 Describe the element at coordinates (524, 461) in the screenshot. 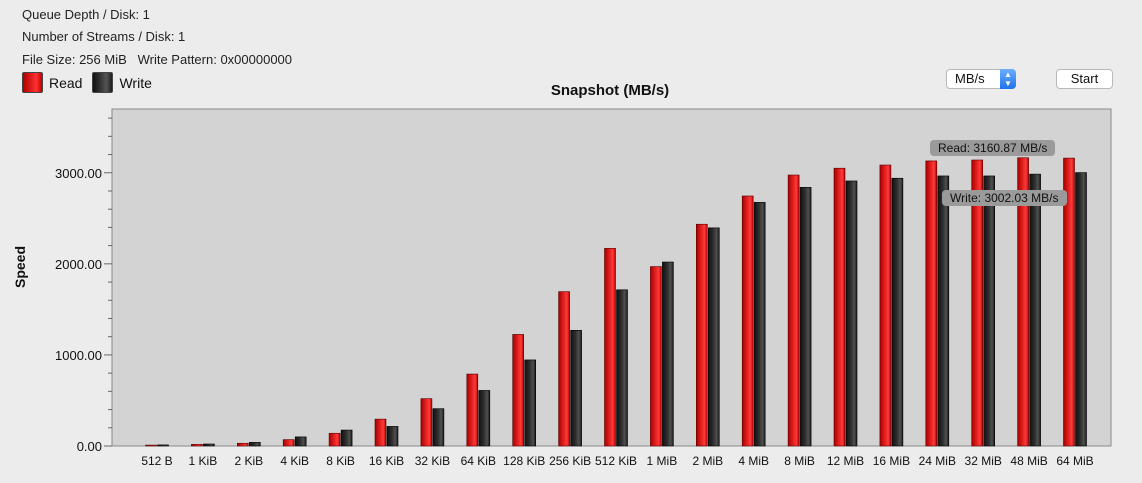

I see `x-tick-label: 128 KiB` at that location.